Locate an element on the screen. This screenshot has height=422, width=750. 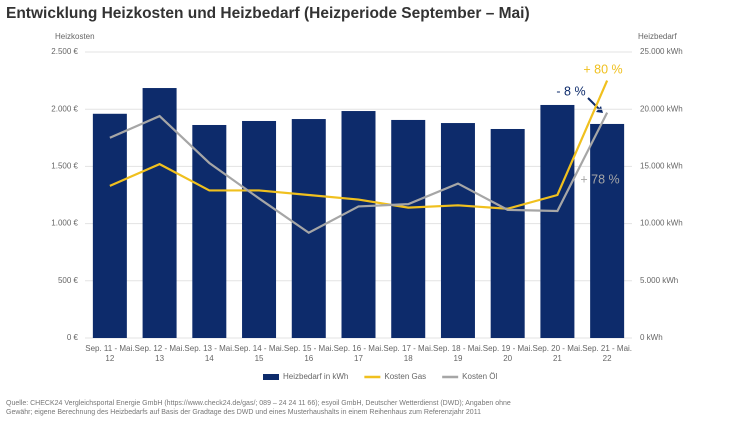
annotation: - 8 % is located at coordinates (570, 91).